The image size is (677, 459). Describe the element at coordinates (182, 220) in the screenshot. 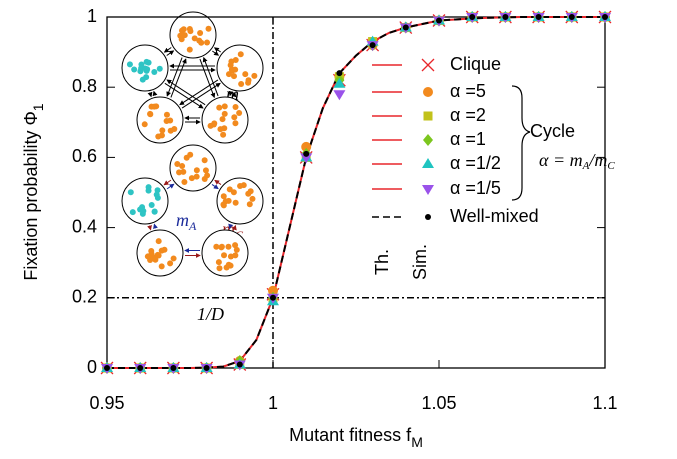

I see `inset-label-text: m` at that location.